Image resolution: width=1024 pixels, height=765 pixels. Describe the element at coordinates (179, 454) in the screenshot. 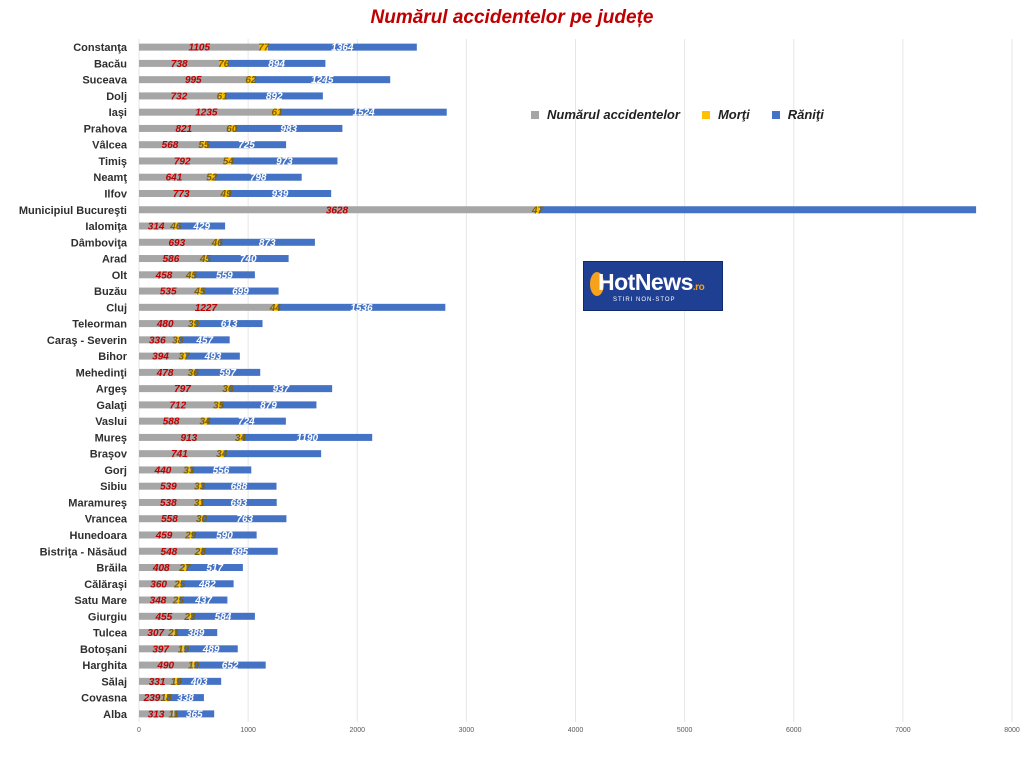

I see `data-label: 741` at that location.